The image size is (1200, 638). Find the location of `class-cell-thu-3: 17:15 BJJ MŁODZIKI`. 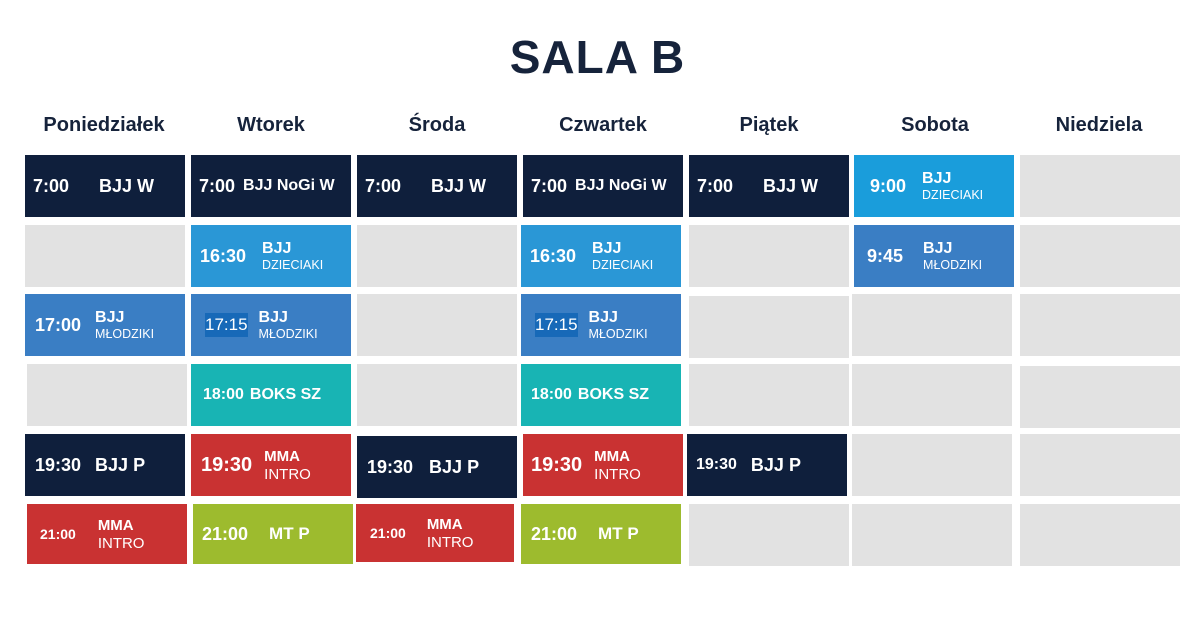

class-cell-thu-3: 17:15 BJJ MŁODZIKI is located at coordinates (601, 325).